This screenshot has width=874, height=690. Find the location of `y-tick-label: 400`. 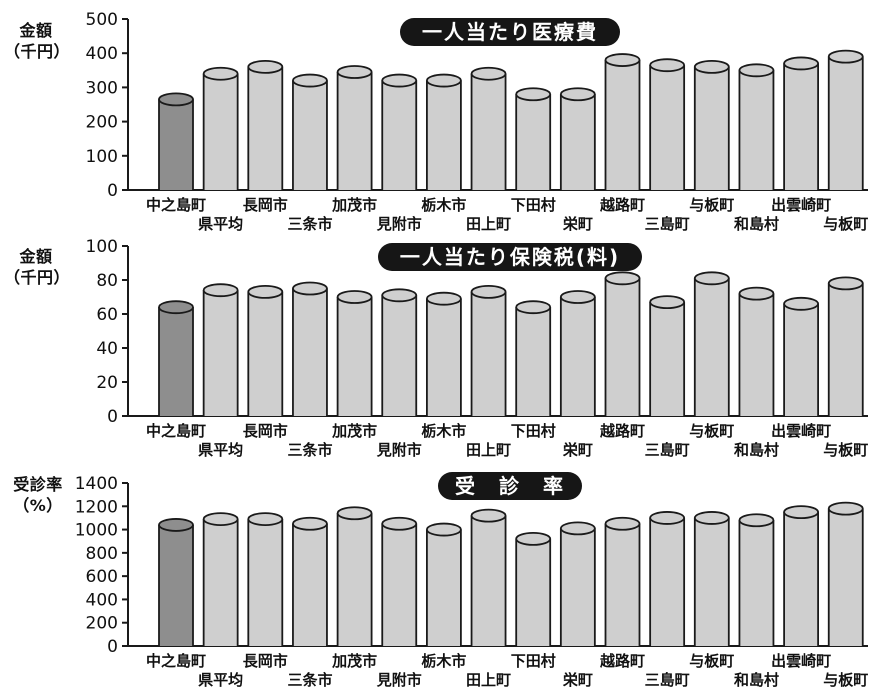

y-tick-label: 400 is located at coordinates (102, 600).